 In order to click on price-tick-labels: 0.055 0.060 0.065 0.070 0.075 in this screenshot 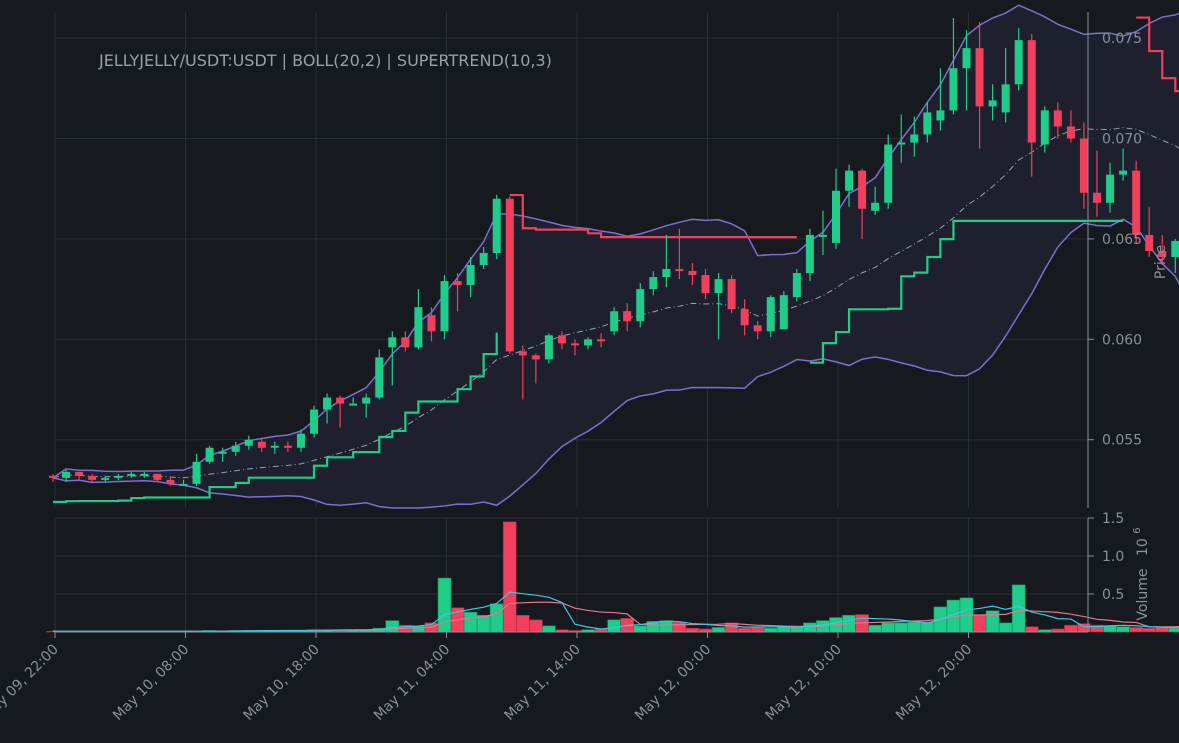, I will do `click(1122, 240)`.